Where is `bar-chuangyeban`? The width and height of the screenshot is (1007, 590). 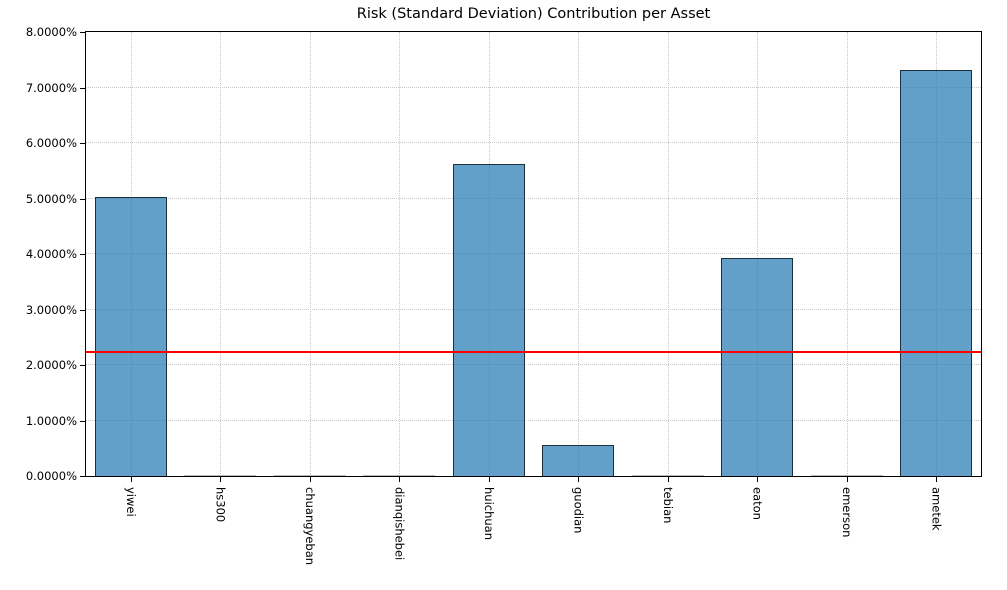
bar-chuangyeban is located at coordinates (309, 475).